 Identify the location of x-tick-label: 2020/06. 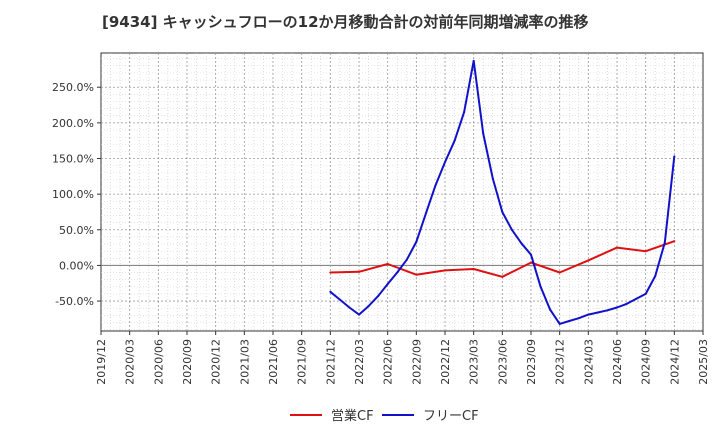
(158, 362).